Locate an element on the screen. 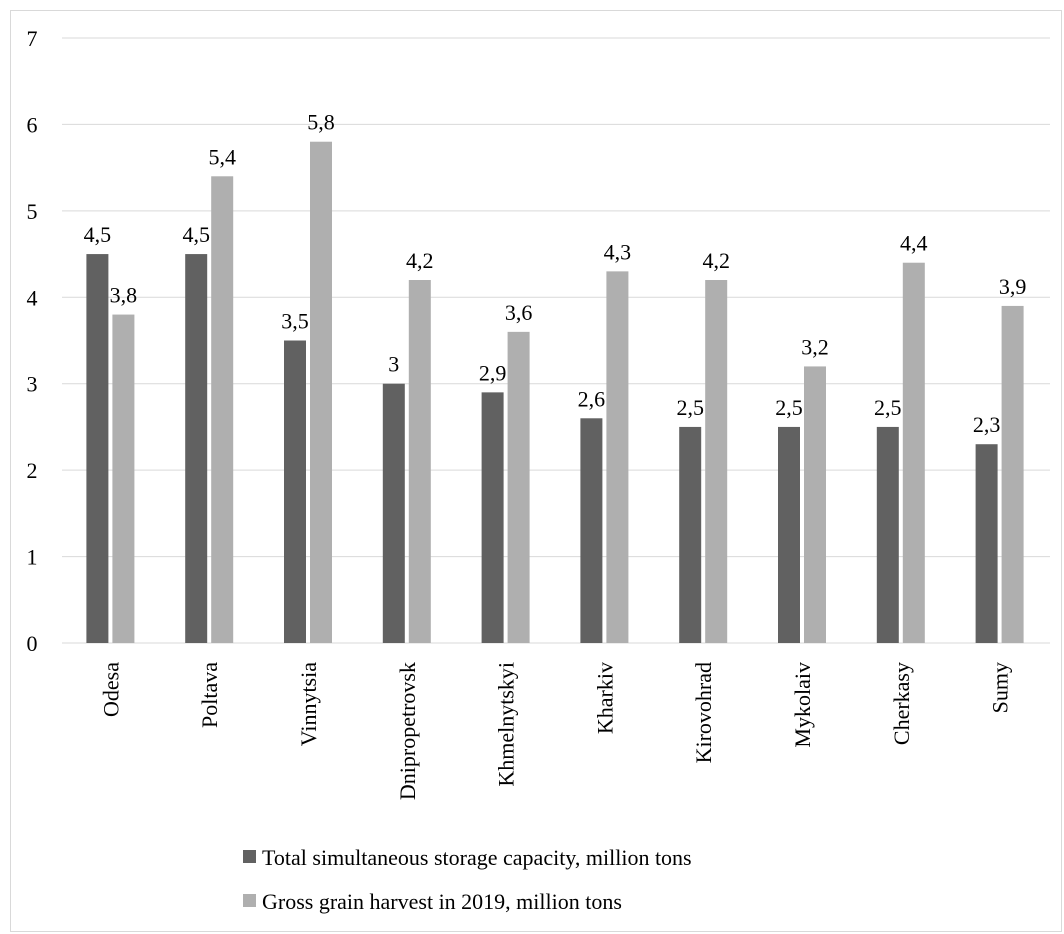 This screenshot has height=934, width=1064. data-label: 5,4 is located at coordinates (222, 156).